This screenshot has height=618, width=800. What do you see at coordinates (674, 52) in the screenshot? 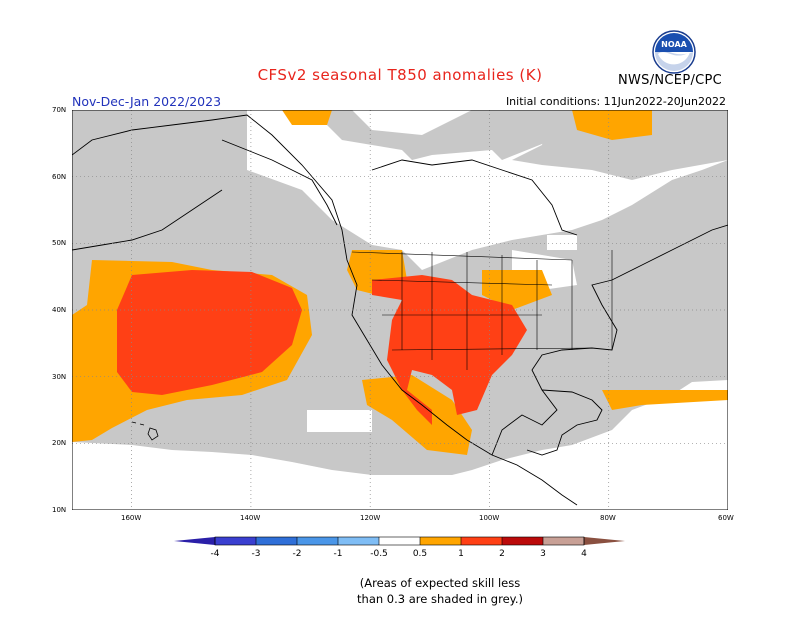
I see `noaa-logo: NOAA` at bounding box center [674, 52].